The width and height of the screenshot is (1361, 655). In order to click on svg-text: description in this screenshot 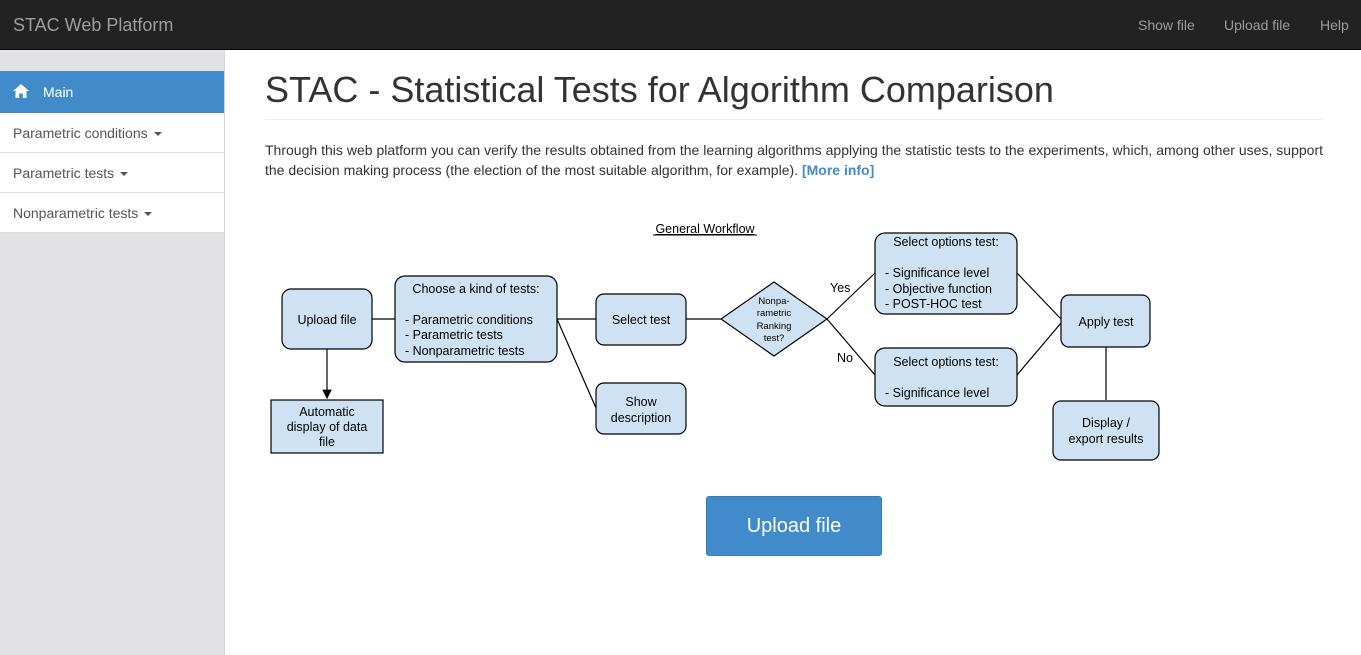, I will do `click(641, 418)`.